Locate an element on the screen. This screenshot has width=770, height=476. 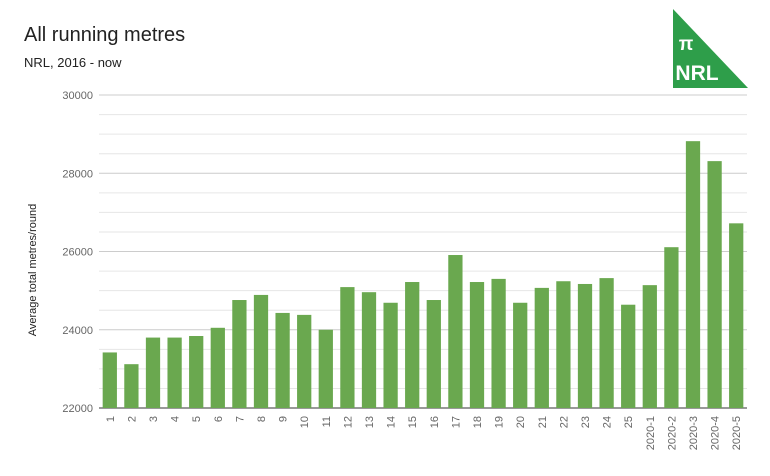
logo: π NRL is located at coordinates (710, 48).